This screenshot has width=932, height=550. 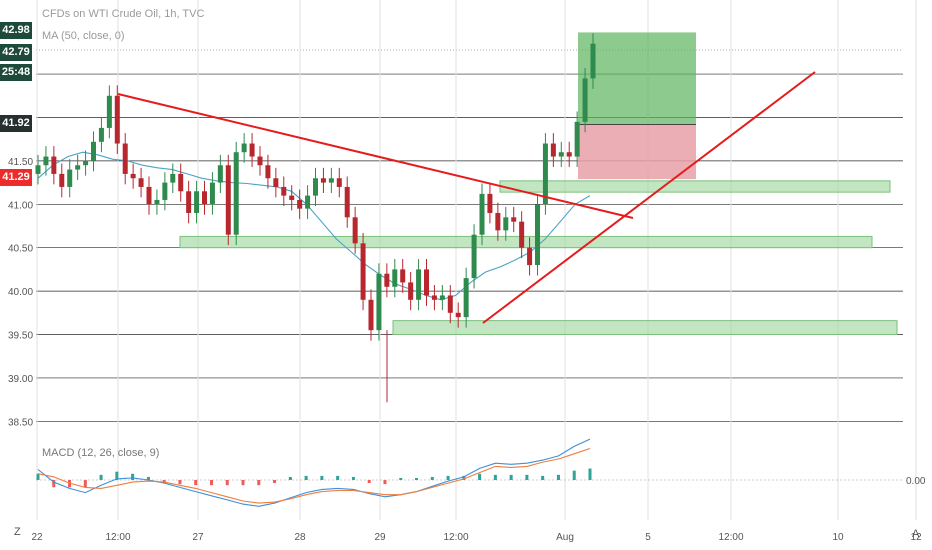 I want to click on y-tick-label: 41.50, so click(x=20, y=162).